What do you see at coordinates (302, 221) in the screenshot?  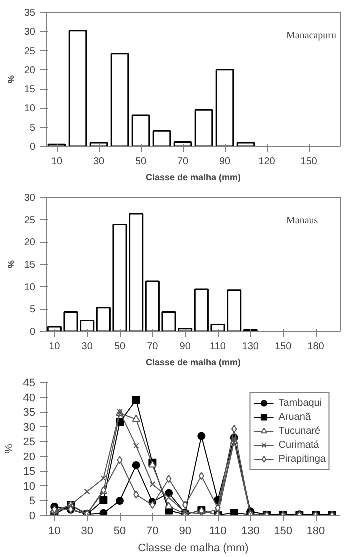 I see `annotation: Manaus` at bounding box center [302, 221].